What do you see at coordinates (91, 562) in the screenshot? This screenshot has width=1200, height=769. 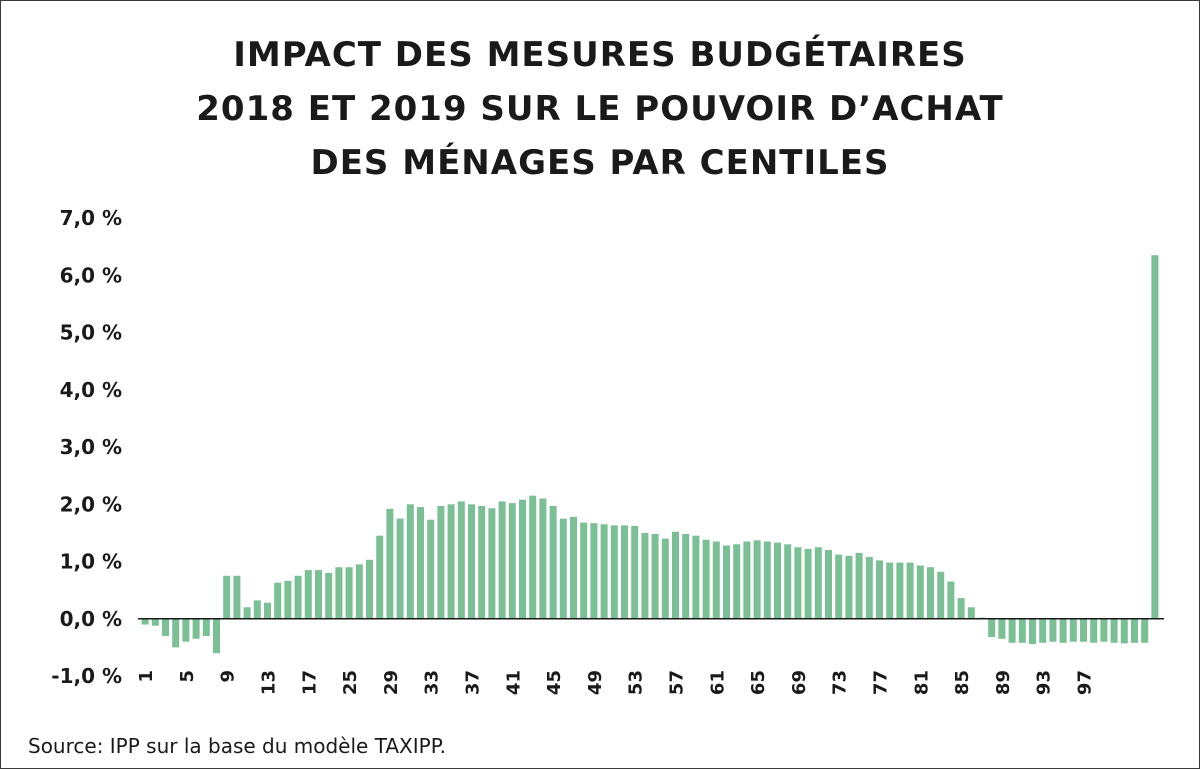 I see `y-tick-label: 1,0 %` at bounding box center [91, 562].